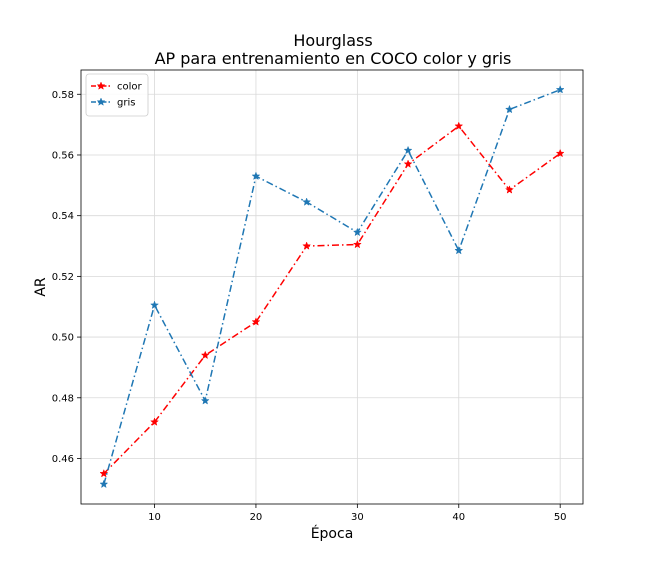 This screenshot has width=648, height=576. Describe the element at coordinates (63, 277) in the screenshot. I see `y-tick-label: 0.52` at that location.